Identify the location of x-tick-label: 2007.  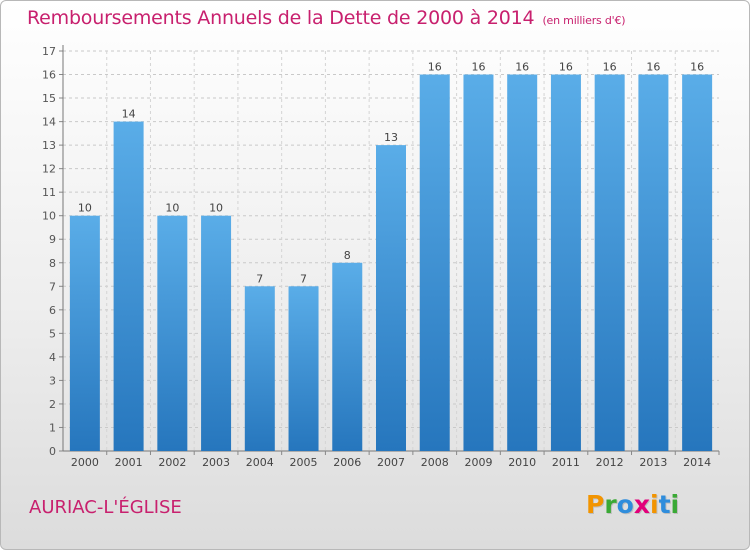
(391, 462).